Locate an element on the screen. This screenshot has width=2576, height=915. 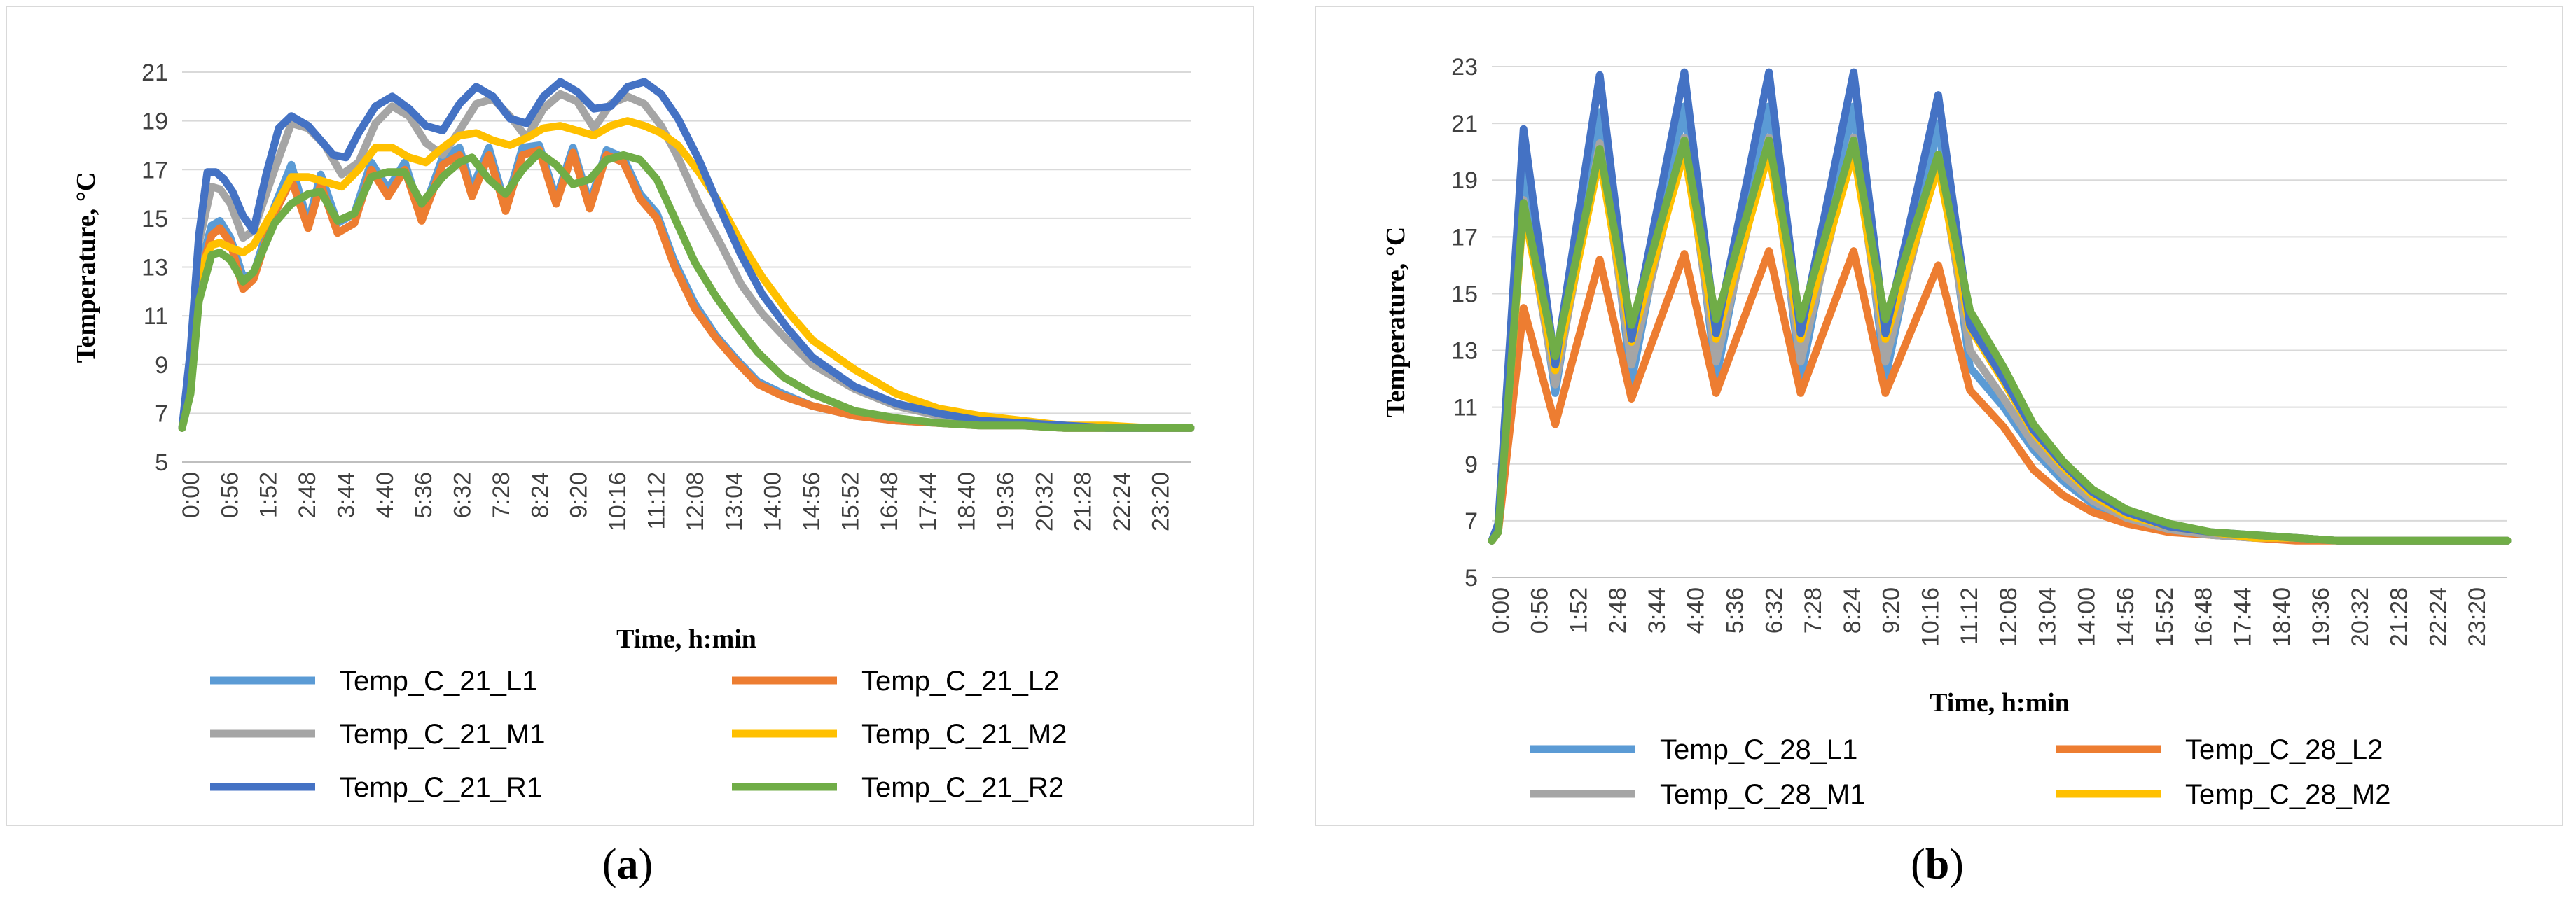
legend-entry: Temp_C_28_L1 is located at coordinates (1694, 750).